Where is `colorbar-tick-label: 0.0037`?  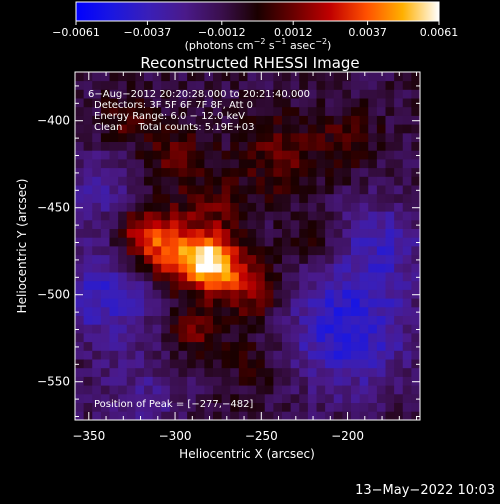 colorbar-tick-label: 0.0037 is located at coordinates (367, 32).